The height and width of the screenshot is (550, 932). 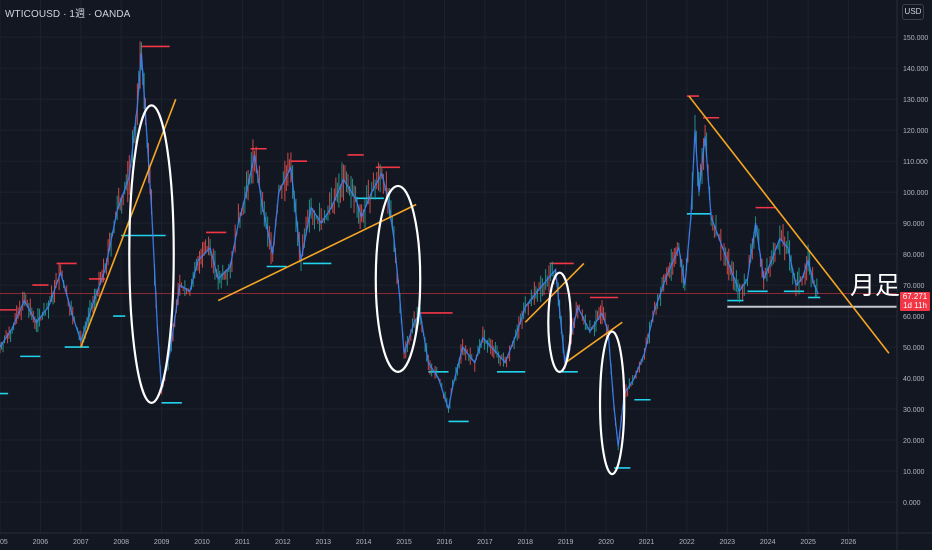 I want to click on y-tick-label: 140.000, so click(x=915, y=69).